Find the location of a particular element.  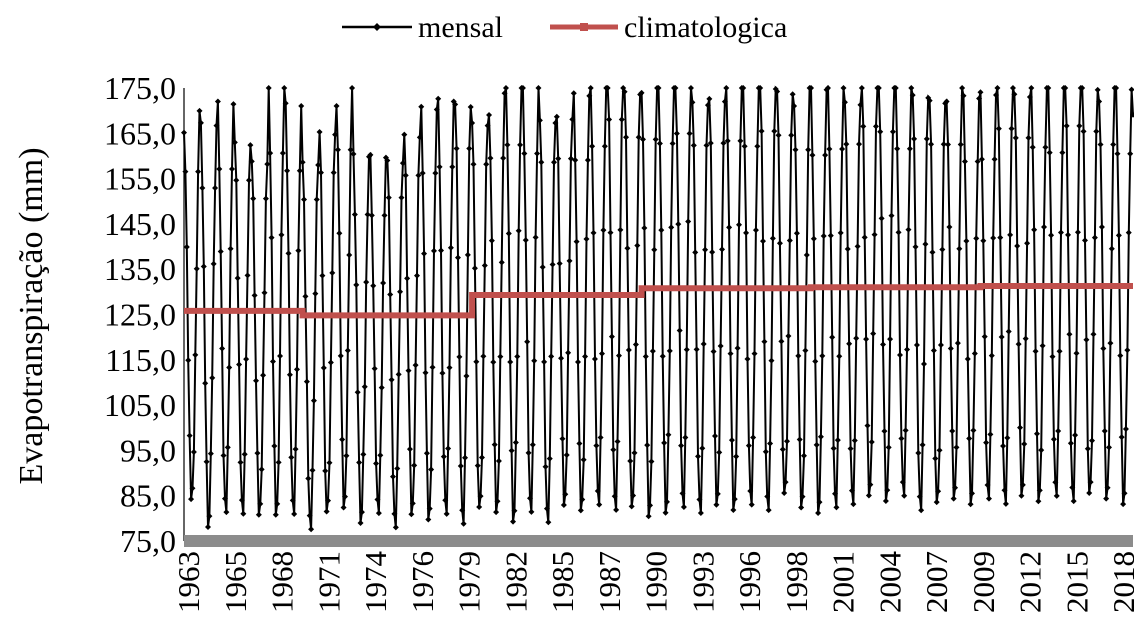

y-tick-label: 95,0 is located at coordinates (148, 450).